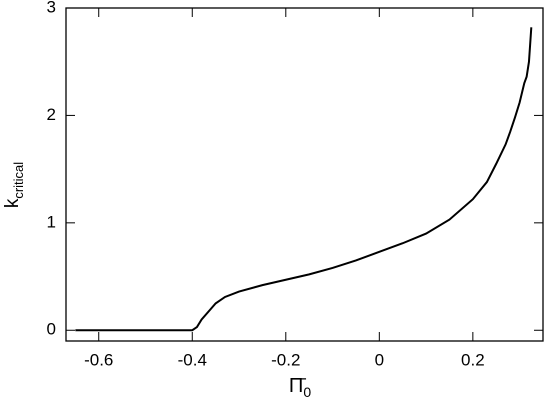 This screenshot has height=404, width=545. I want to click on x-tick-label: 0.2, so click(473, 359).